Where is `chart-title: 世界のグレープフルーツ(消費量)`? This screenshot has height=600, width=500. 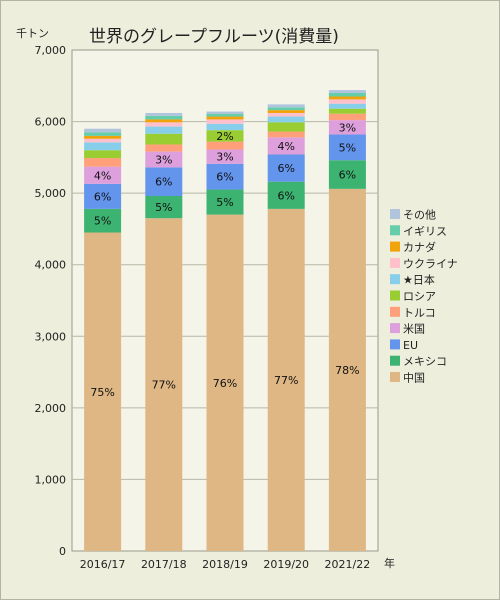
chart-title: 世界のグレープフルーツ(消費量) is located at coordinates (214, 37).